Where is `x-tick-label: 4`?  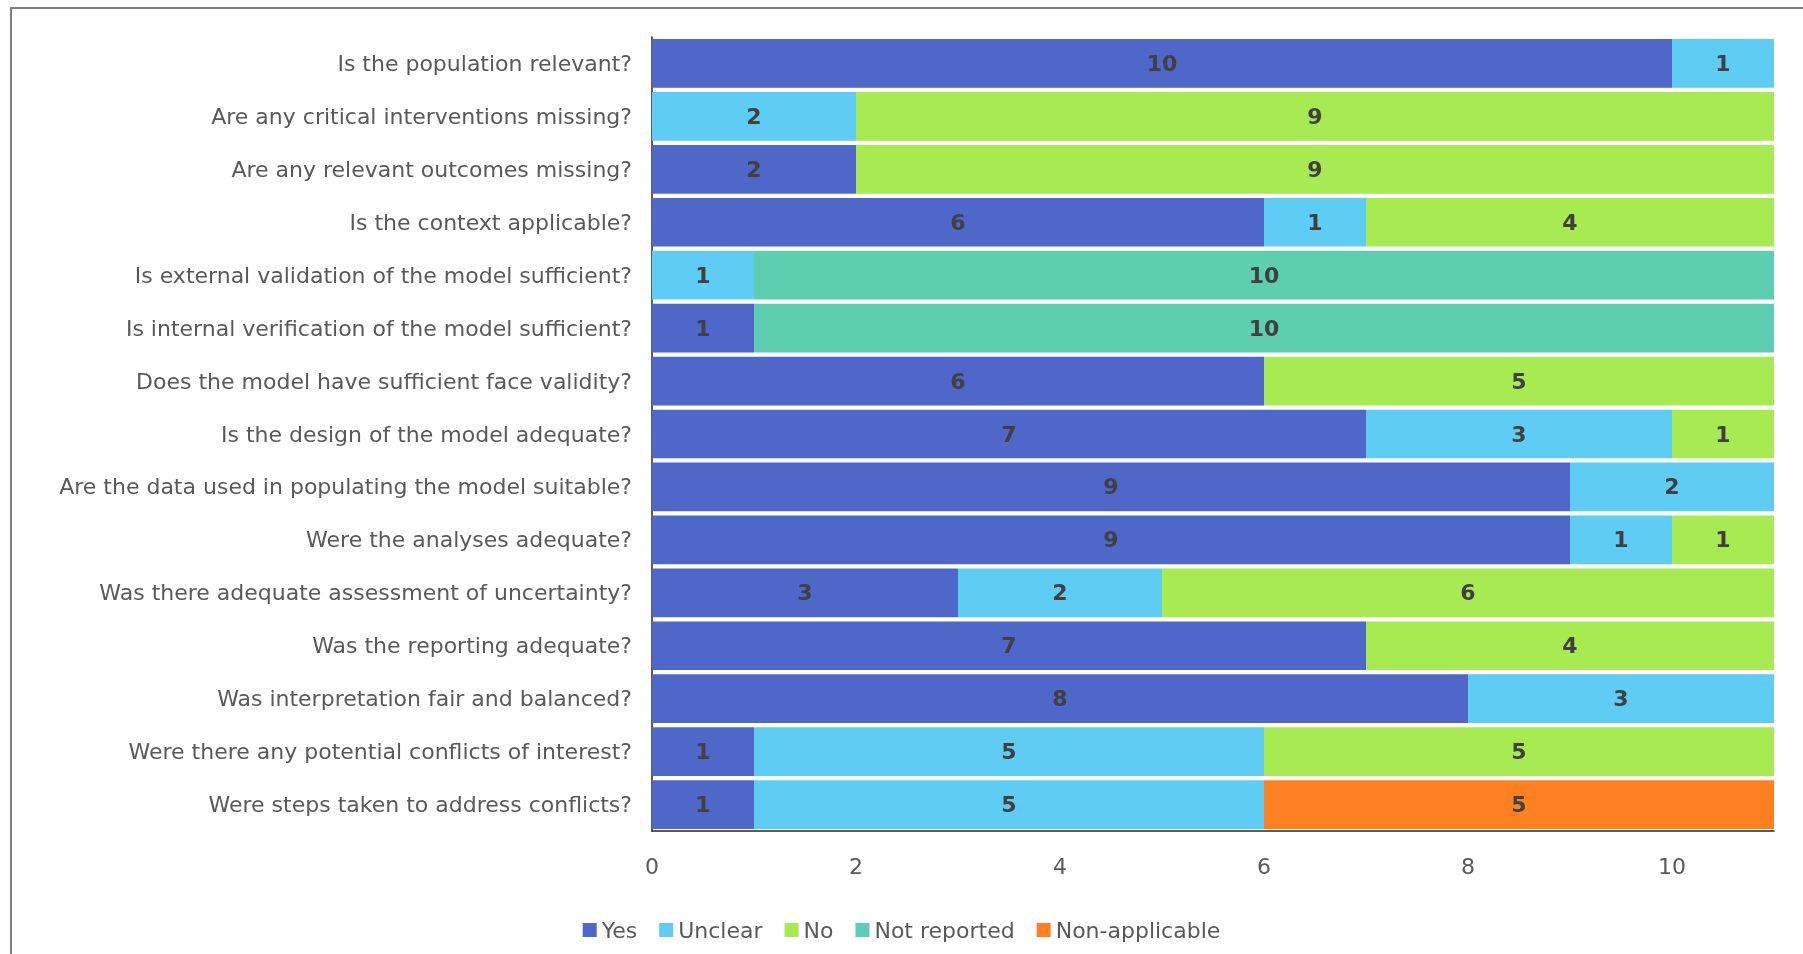 x-tick-label: 4 is located at coordinates (1060, 866).